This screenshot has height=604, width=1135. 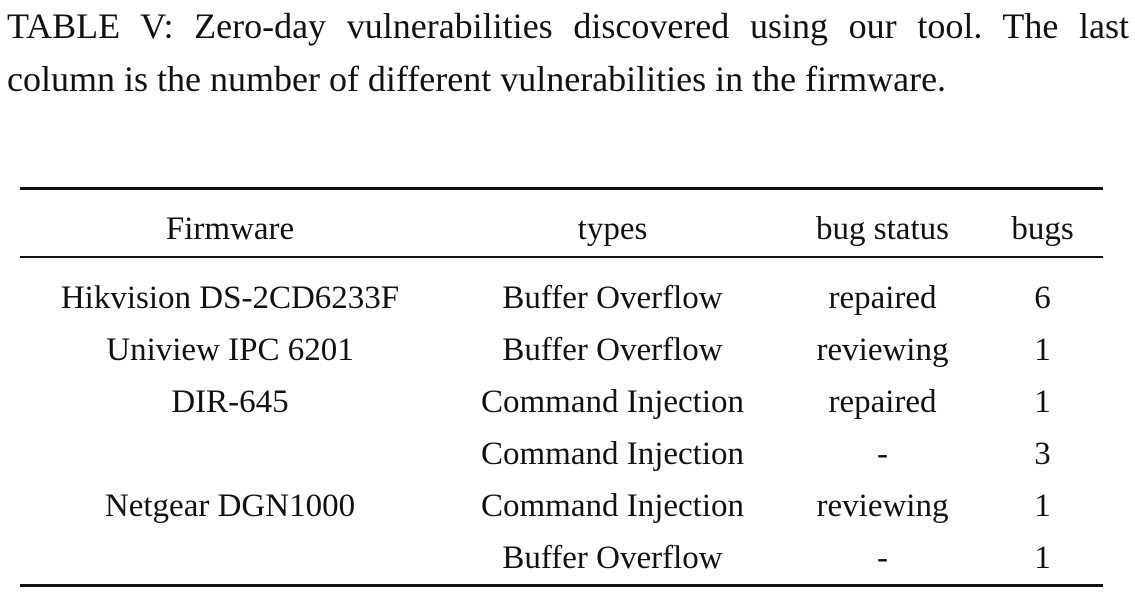 What do you see at coordinates (230, 298) in the screenshot?
I see `firmware-cell: Hikvision DS-2CD6233F` at bounding box center [230, 298].